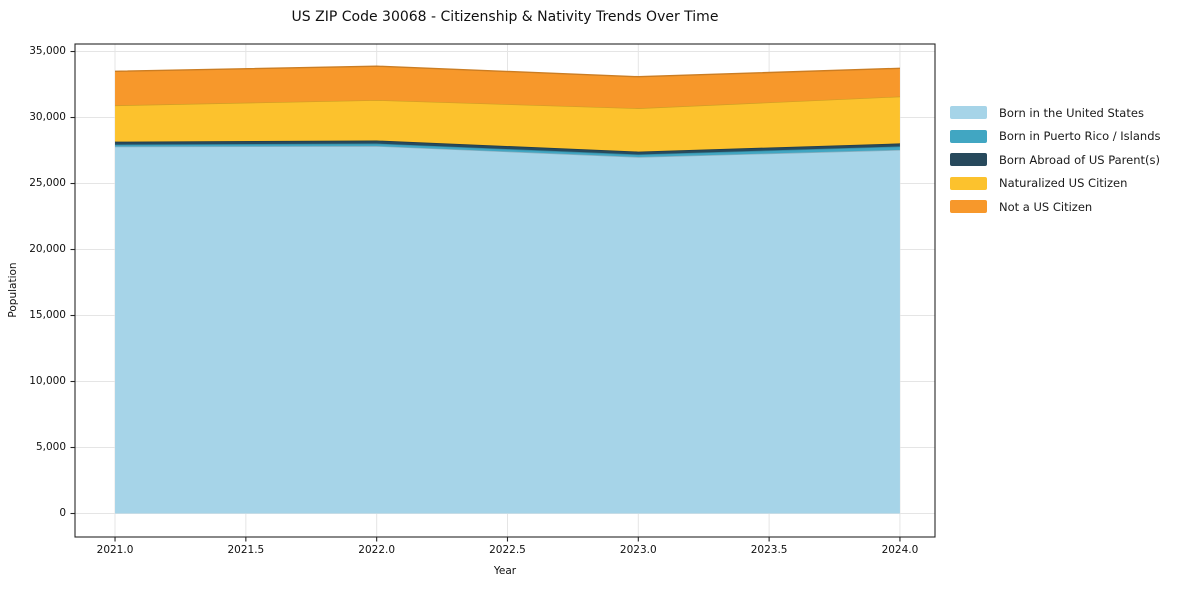  Describe the element at coordinates (769, 550) in the screenshot. I see `x-tick-label: 2023.5` at that location.